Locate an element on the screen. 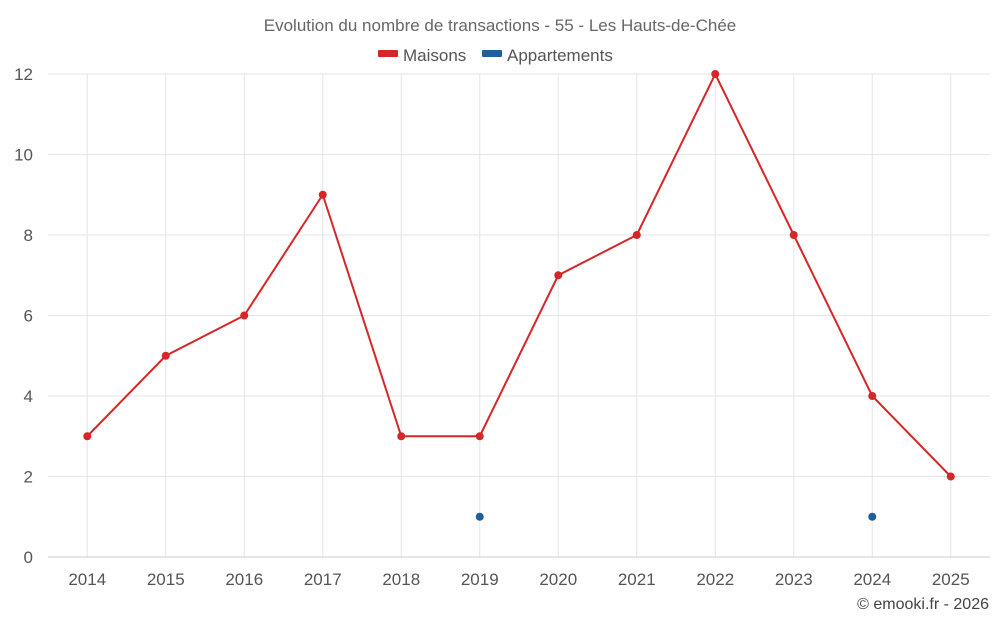 This screenshot has width=1000, height=625. legend: Maisons Appartements is located at coordinates (495, 55).